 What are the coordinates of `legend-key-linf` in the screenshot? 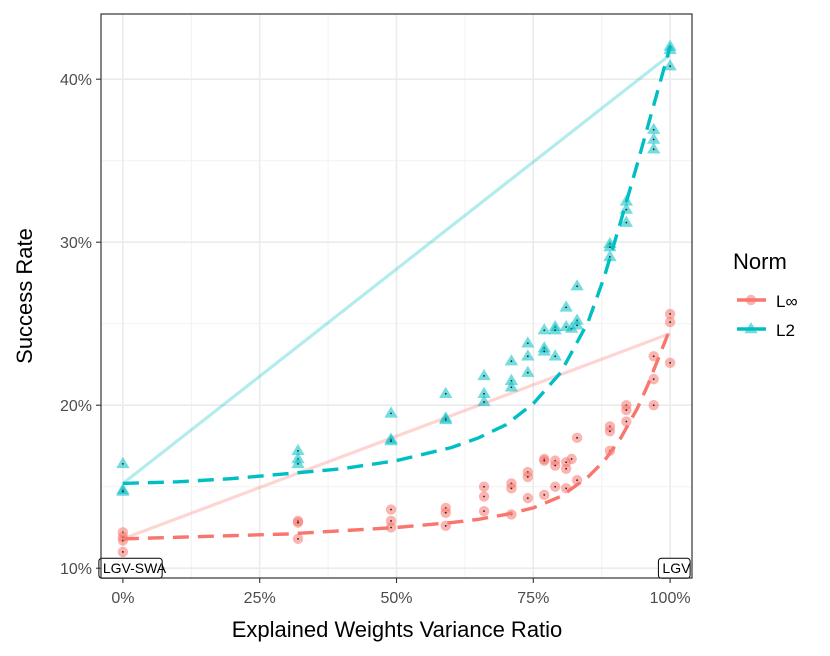 It's located at (751, 300).